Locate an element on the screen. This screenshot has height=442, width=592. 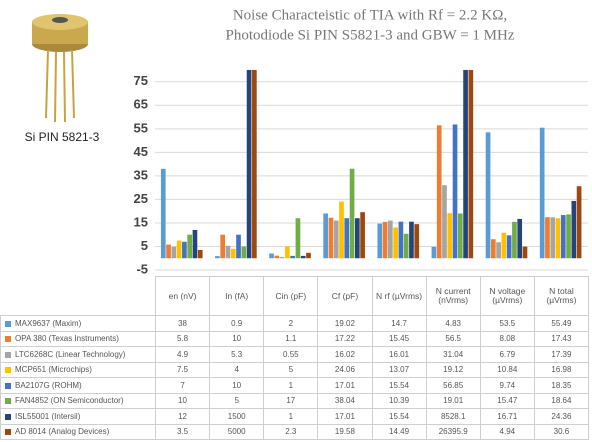
table-cell: 53.5 is located at coordinates (507, 323).